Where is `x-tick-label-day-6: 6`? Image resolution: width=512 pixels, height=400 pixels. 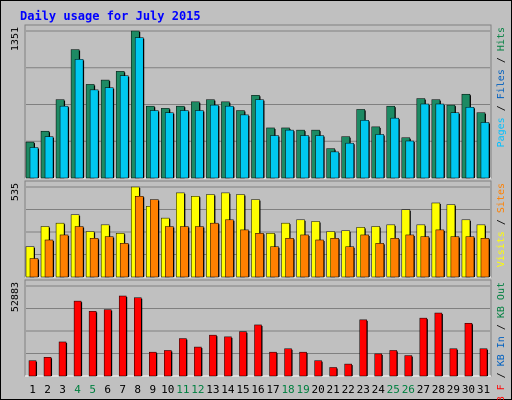 x-tick-label-day-6: 6 is located at coordinates (107, 389).